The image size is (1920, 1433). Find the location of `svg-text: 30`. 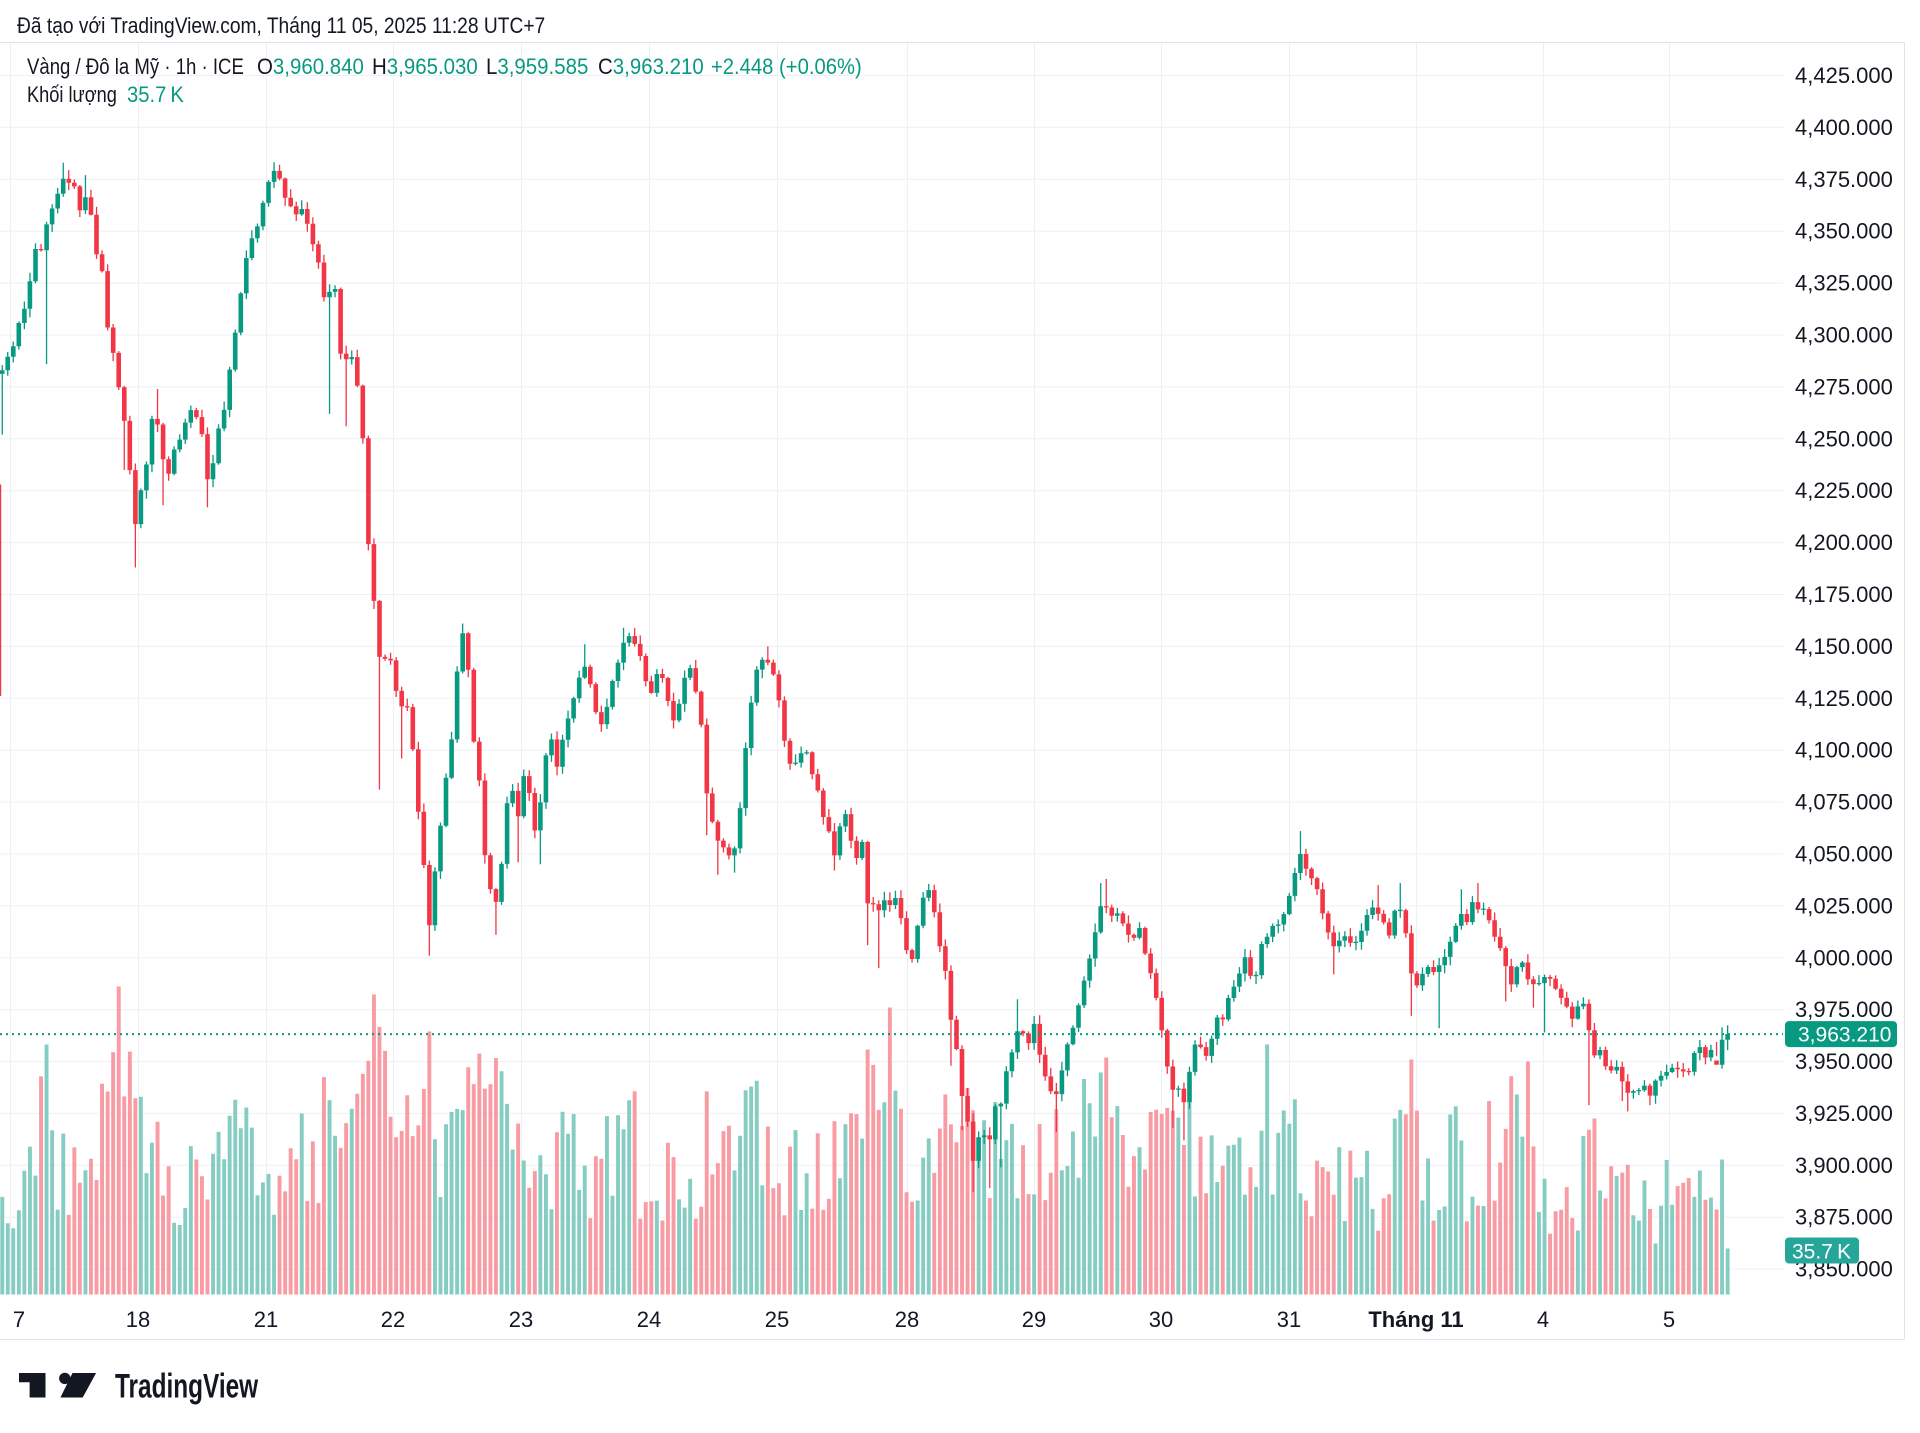

svg-text: 30 is located at coordinates (1161, 1319).